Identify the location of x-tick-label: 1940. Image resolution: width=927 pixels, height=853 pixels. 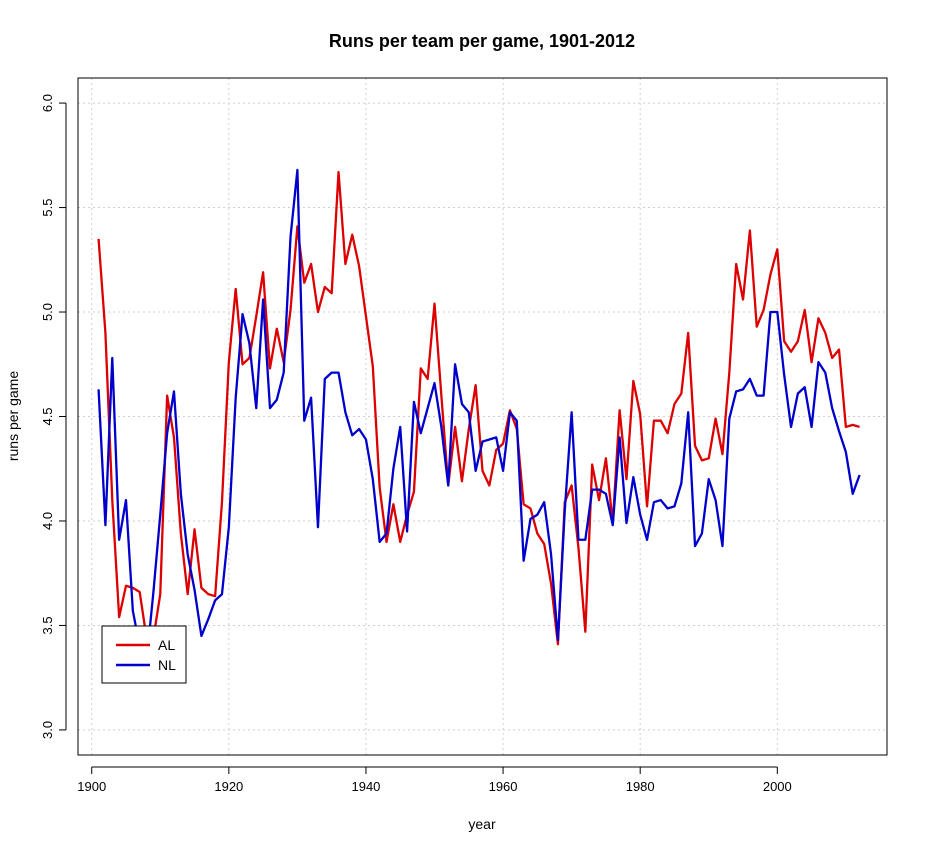
(365, 786).